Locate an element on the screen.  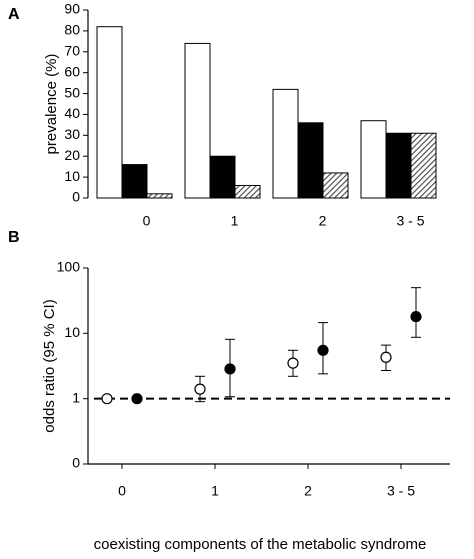
y-tick-label: 50 is located at coordinates (72, 92).